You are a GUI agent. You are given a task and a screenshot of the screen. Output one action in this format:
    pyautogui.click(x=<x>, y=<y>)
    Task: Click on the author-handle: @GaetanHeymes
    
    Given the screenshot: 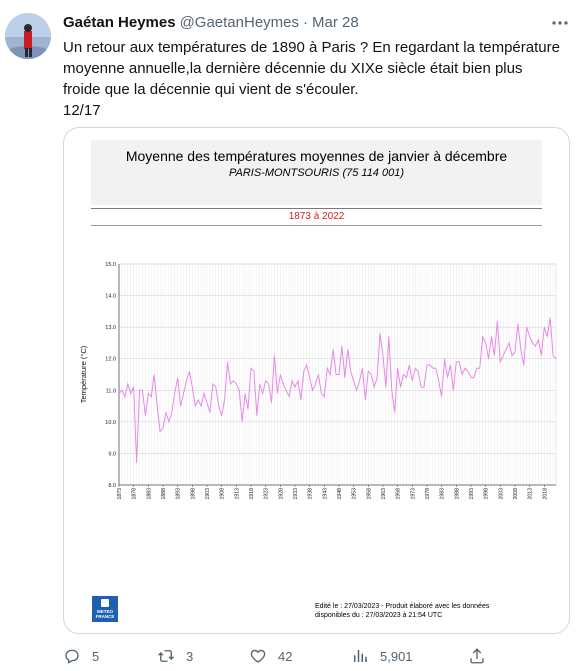 What is the action you would take?
    pyautogui.click(x=239, y=22)
    